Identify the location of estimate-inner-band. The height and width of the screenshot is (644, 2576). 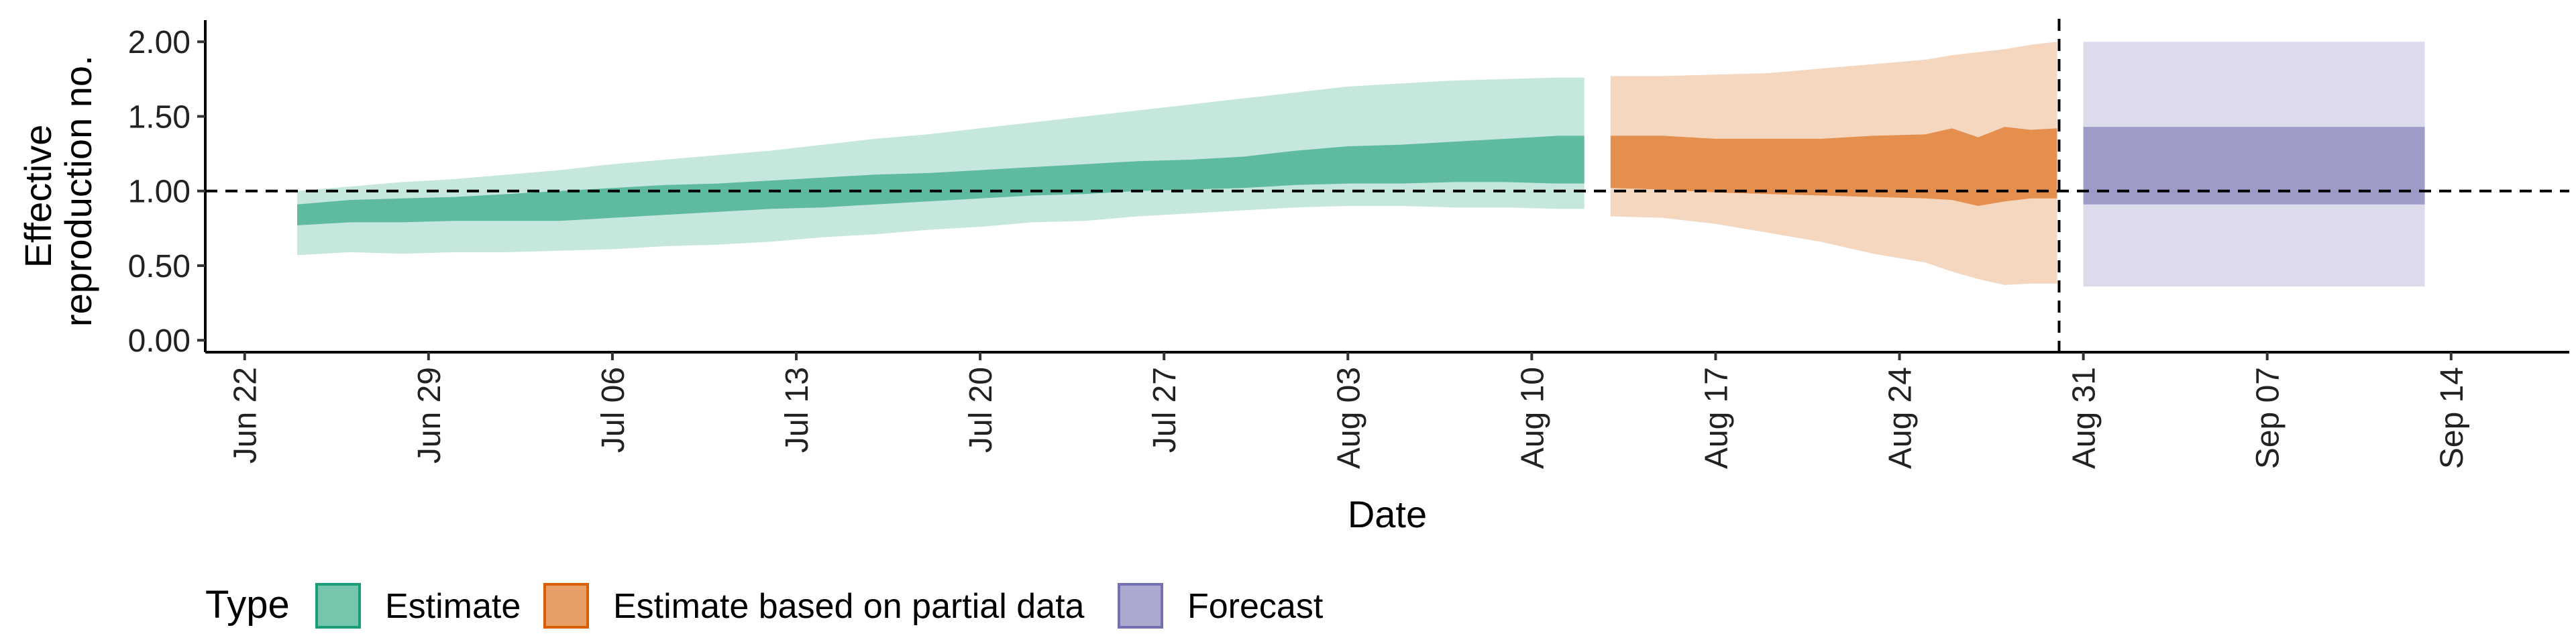
(941, 180).